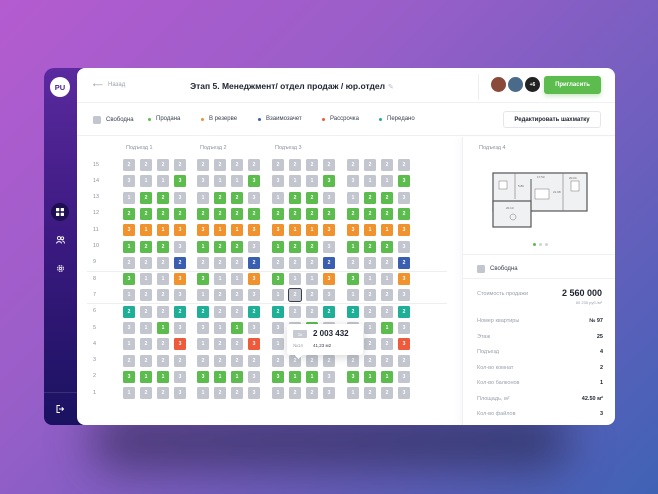 This screenshot has width=658, height=494. Describe the element at coordinates (219, 119) in the screenshot. I see `legend-item: В резерве` at that location.